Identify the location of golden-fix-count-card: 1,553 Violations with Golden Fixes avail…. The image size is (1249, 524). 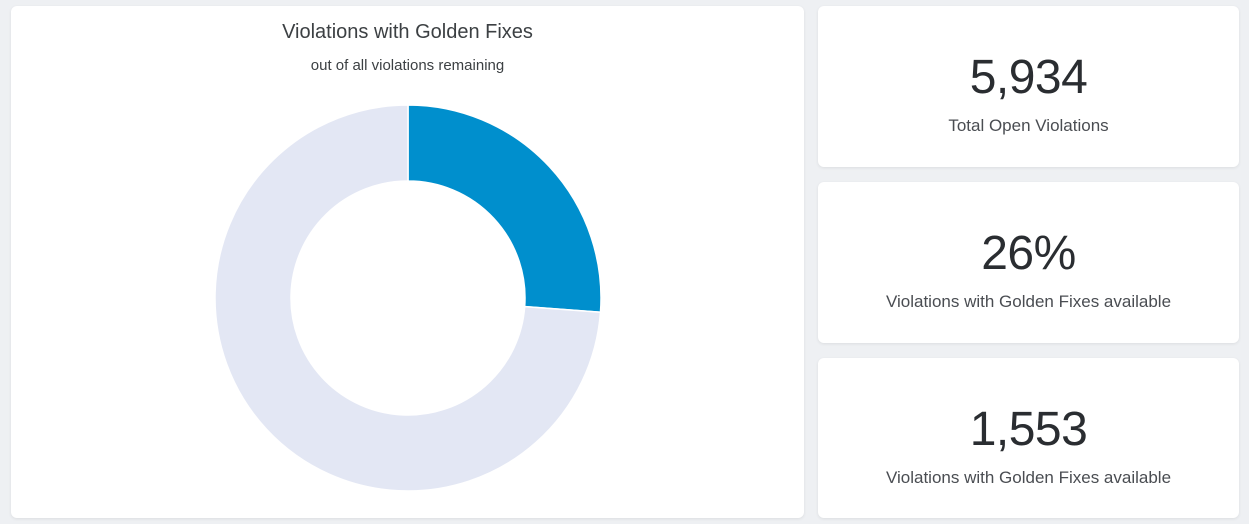
(1028, 438).